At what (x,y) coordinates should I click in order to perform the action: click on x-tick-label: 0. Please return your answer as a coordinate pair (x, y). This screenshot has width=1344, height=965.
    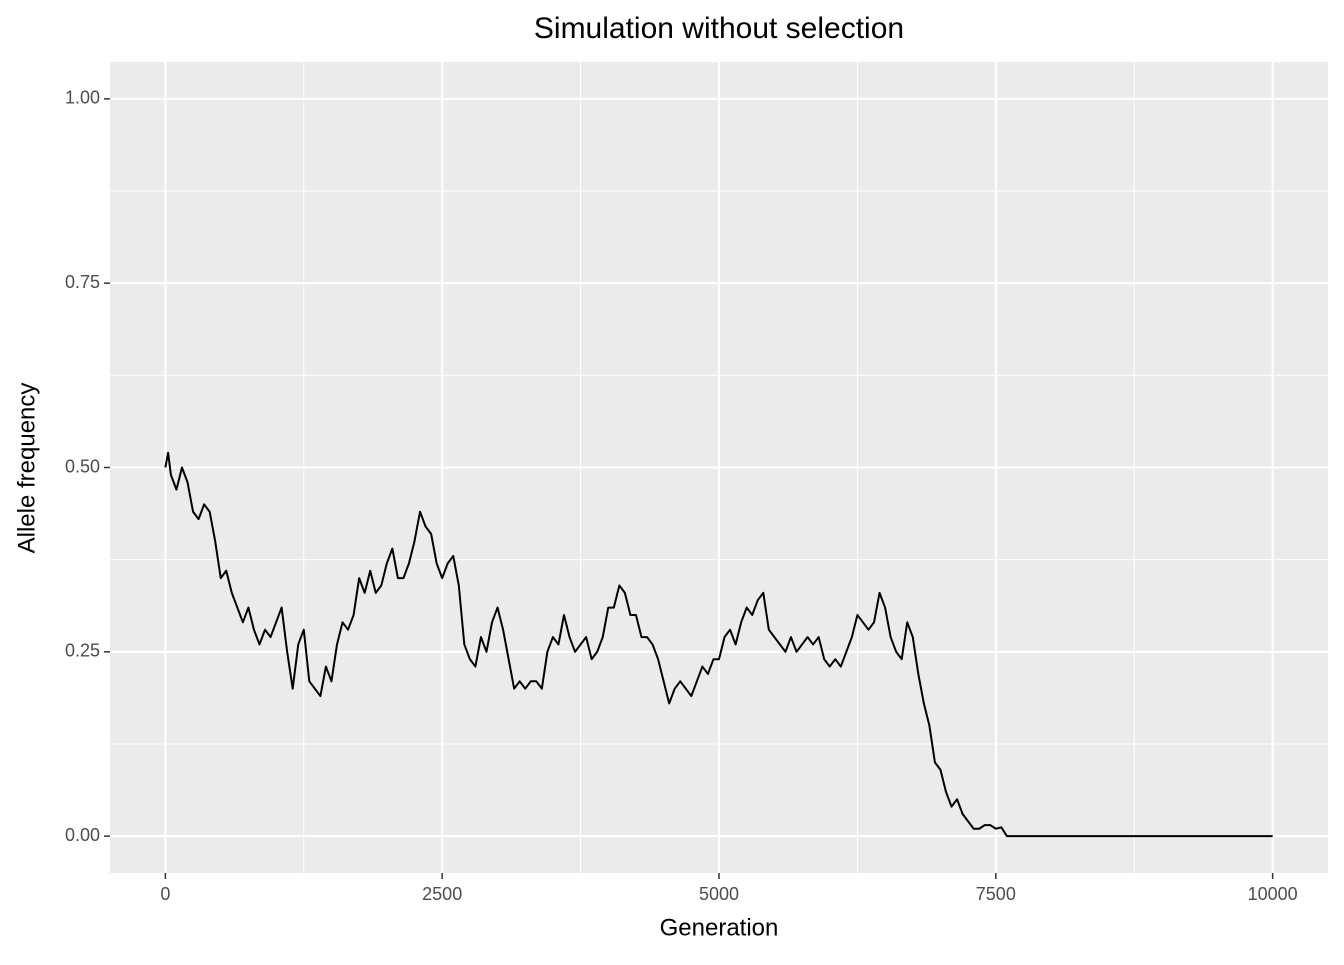
    Looking at the image, I should click on (165, 894).